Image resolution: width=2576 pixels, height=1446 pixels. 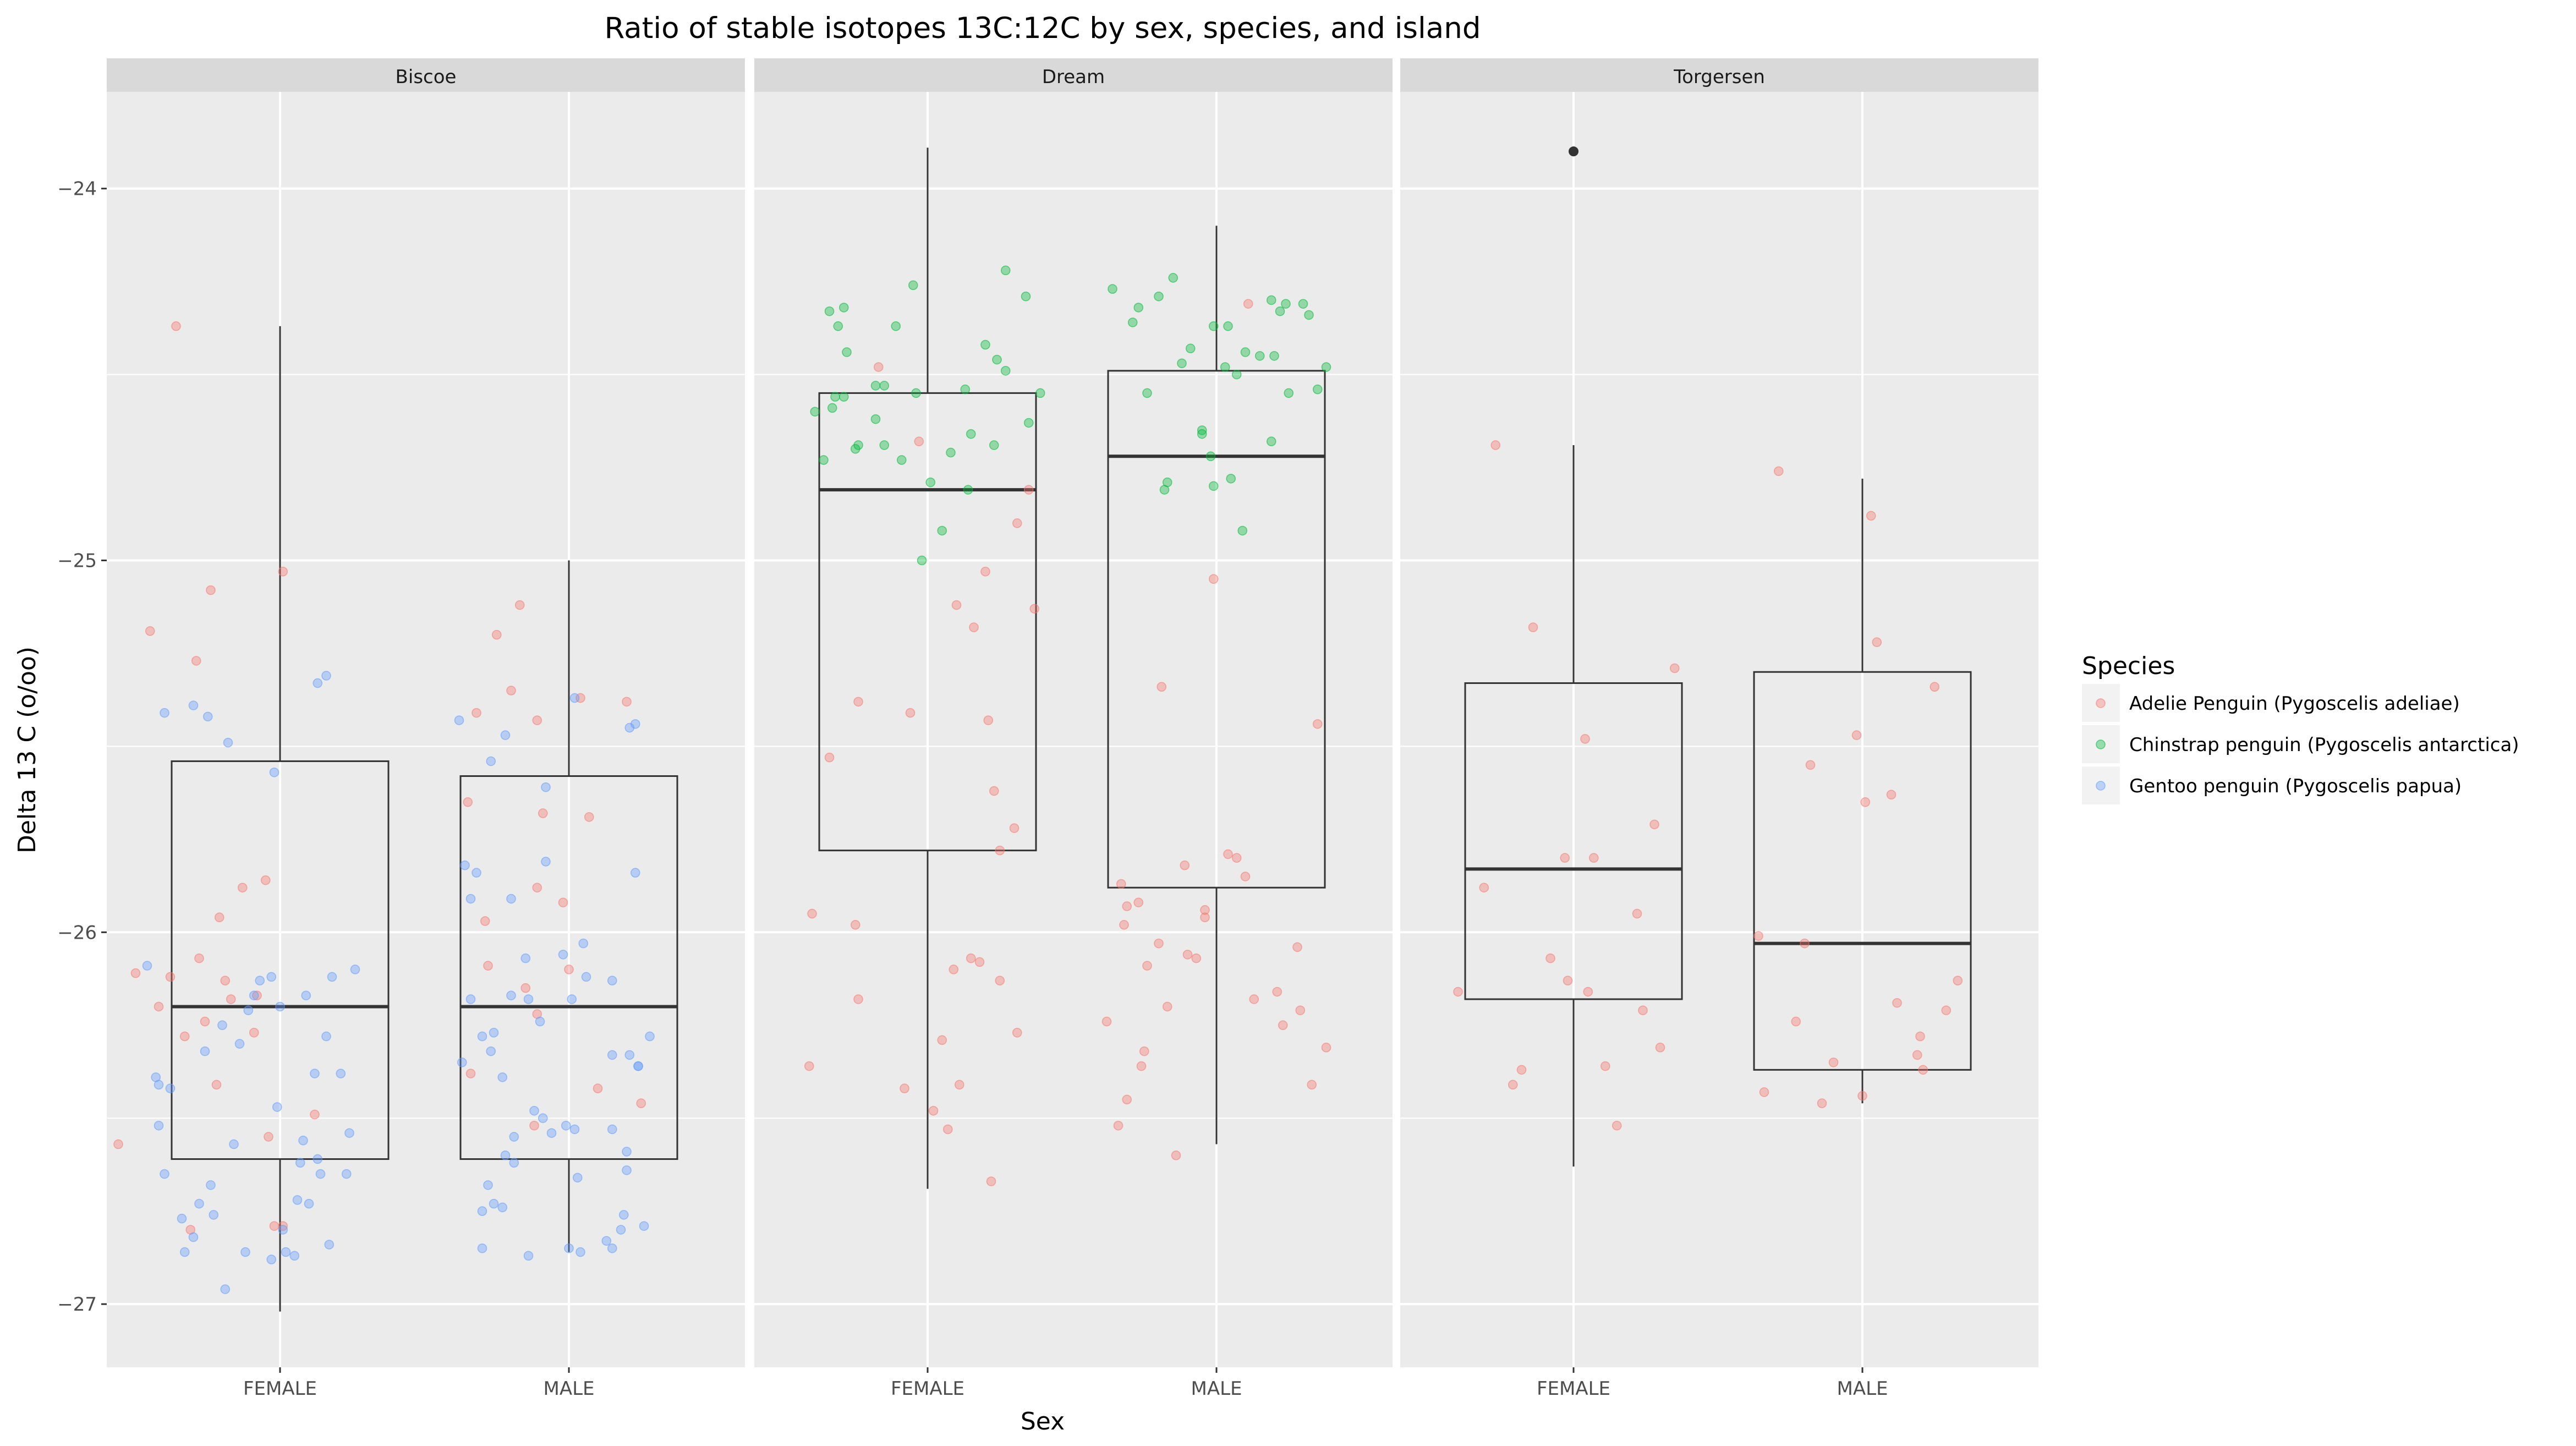 I want to click on boxplot-female, so click(x=1574, y=657).